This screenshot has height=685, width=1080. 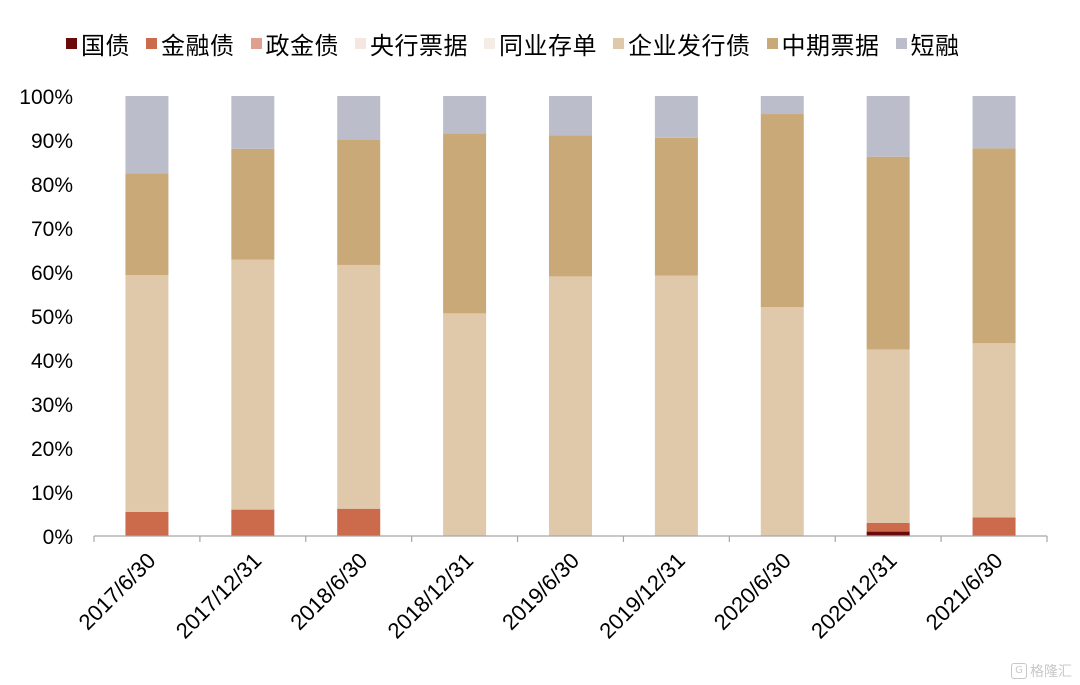 I want to click on x-tick-label: 2020/6/30, so click(x=752, y=591).